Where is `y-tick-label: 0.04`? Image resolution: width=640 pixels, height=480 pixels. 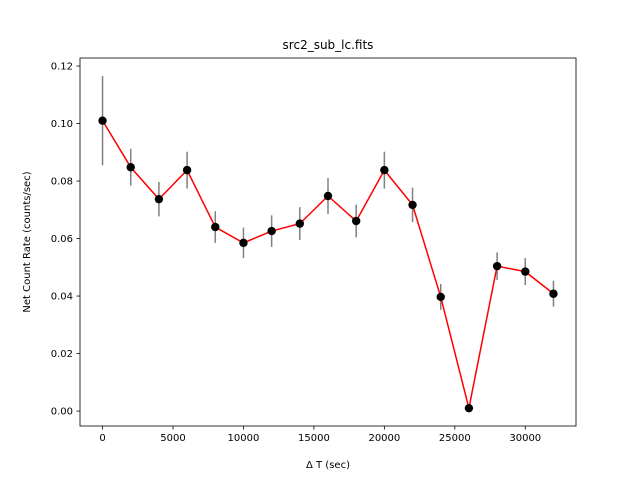
y-tick-label: 0.04 is located at coordinates (62, 297).